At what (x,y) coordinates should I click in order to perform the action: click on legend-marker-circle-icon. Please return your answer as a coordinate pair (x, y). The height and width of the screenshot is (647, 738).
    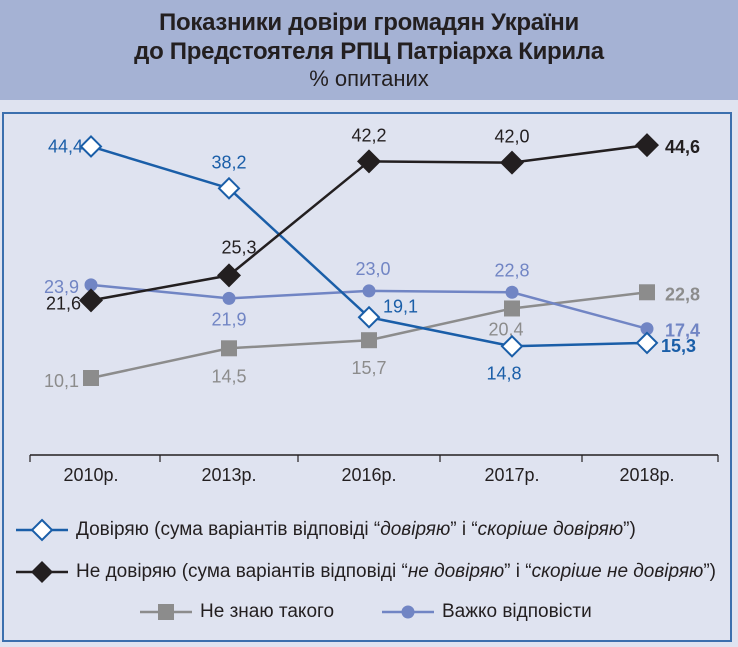
    Looking at the image, I should click on (408, 612).